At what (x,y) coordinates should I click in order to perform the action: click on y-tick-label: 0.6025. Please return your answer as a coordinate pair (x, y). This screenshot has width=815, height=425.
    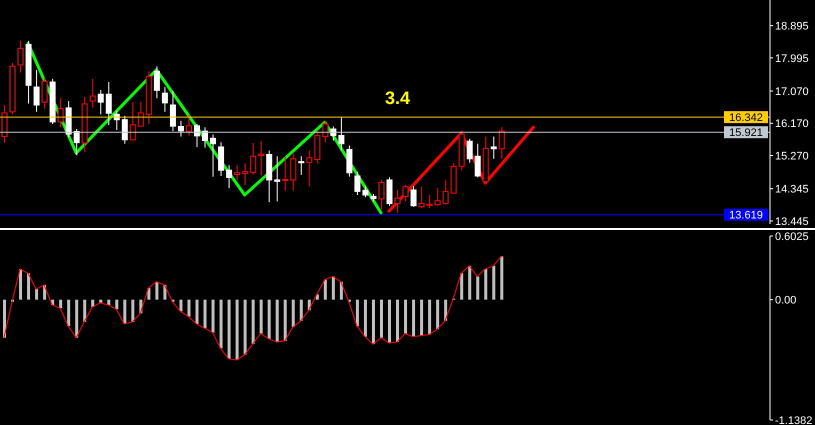
    Looking at the image, I should click on (792, 236).